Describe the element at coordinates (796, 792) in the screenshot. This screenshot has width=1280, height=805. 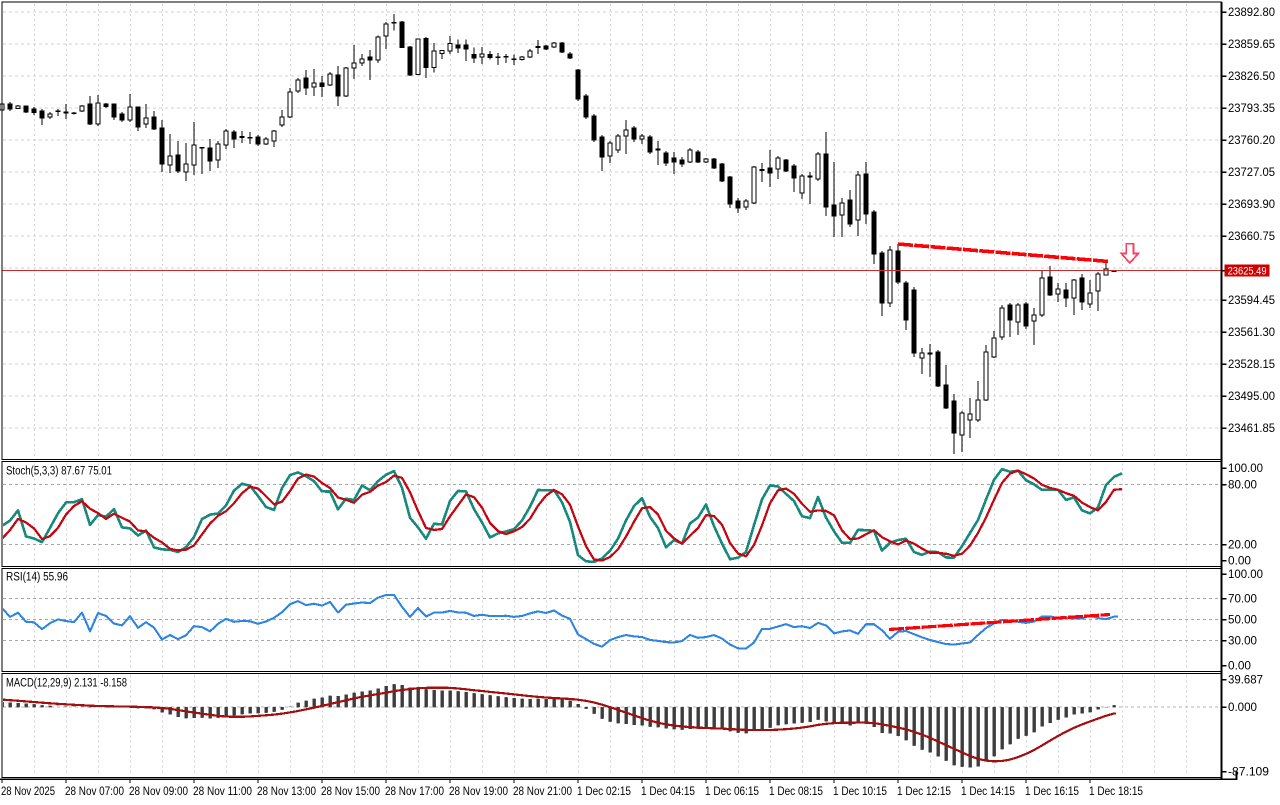
I see `svg-text: 1 Dec 08:15` at that location.